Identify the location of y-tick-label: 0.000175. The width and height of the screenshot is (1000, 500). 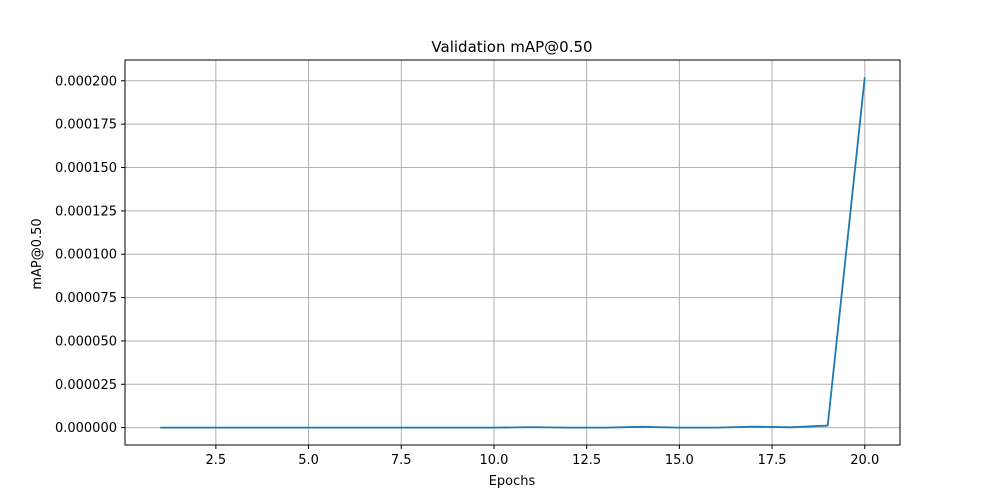
(86, 125).